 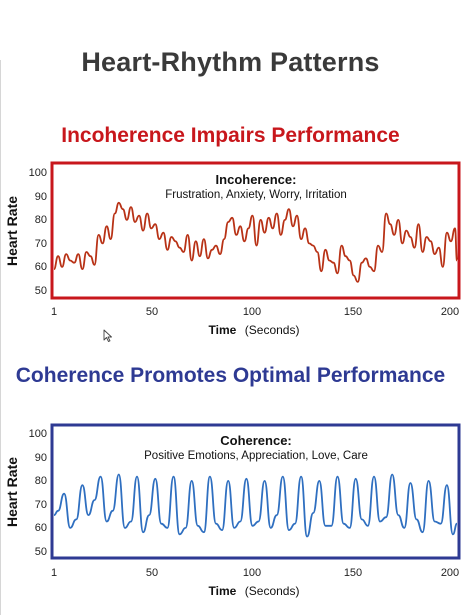 I want to click on inner-title: Coherence:, so click(x=256, y=440).